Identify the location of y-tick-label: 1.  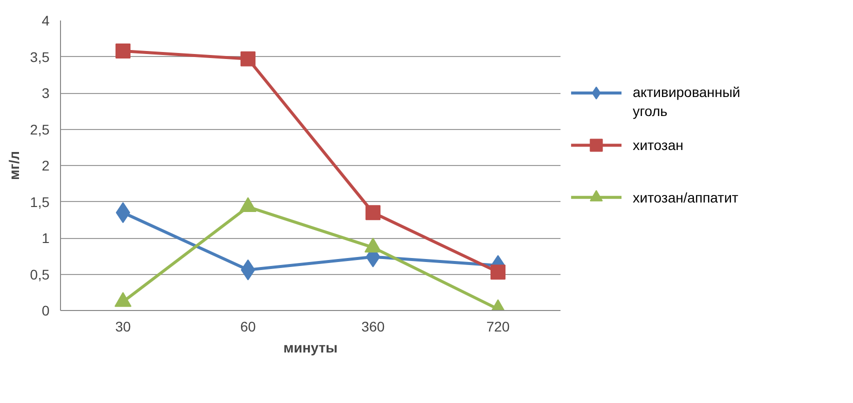
(46, 238).